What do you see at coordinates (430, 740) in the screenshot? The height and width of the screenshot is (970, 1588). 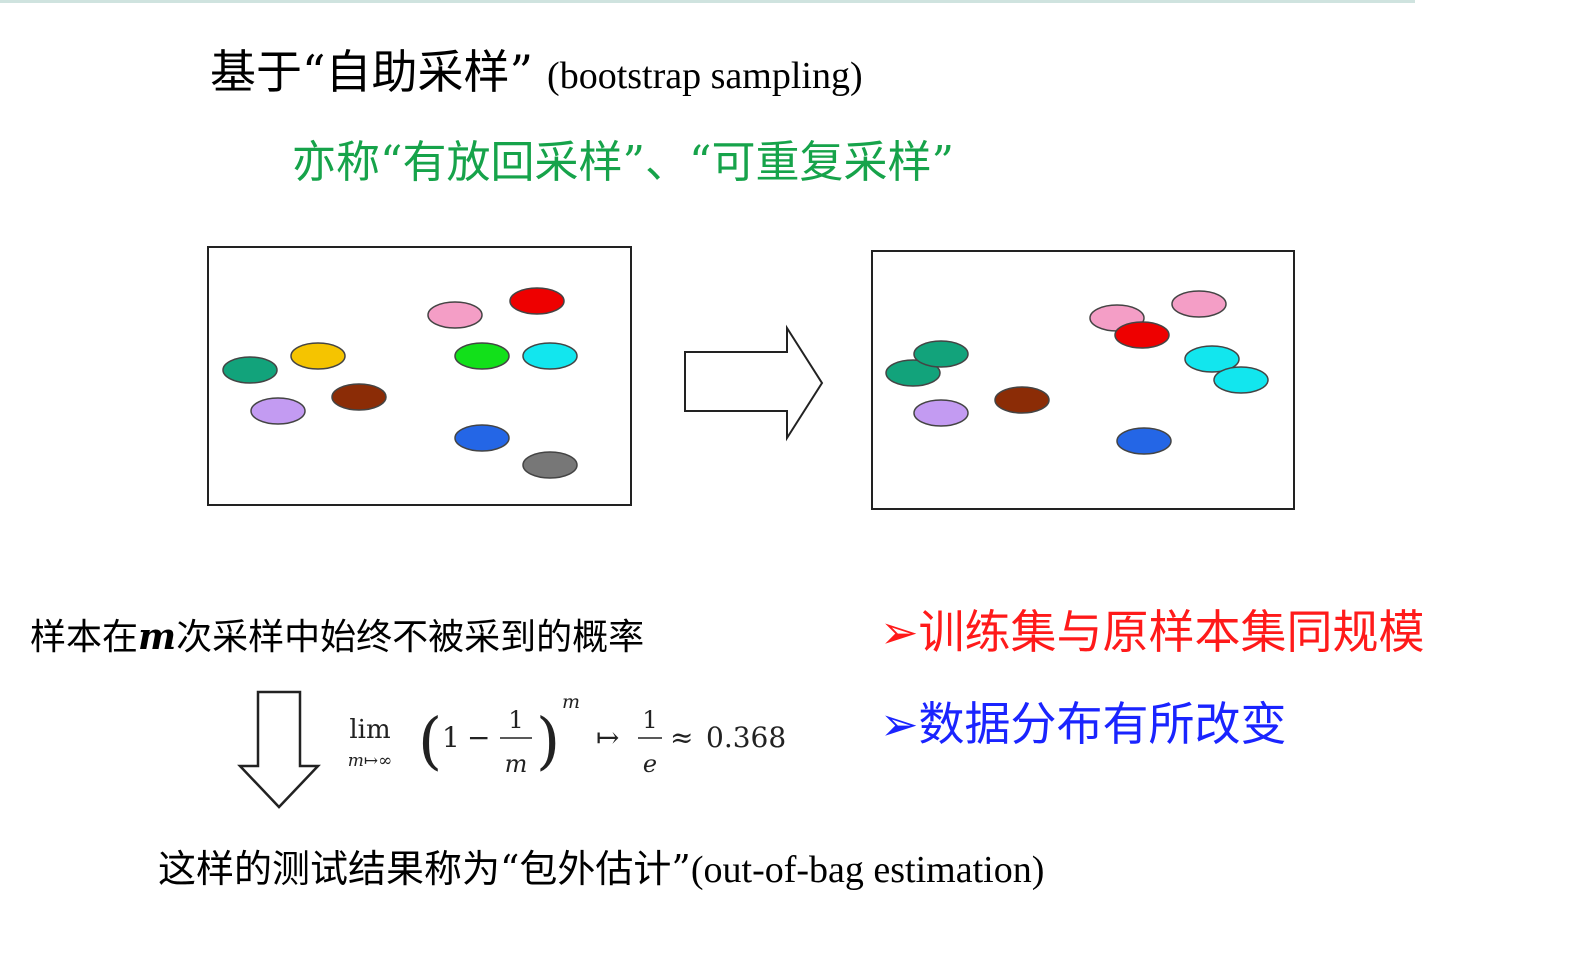 I see `left-paren: (` at bounding box center [430, 740].